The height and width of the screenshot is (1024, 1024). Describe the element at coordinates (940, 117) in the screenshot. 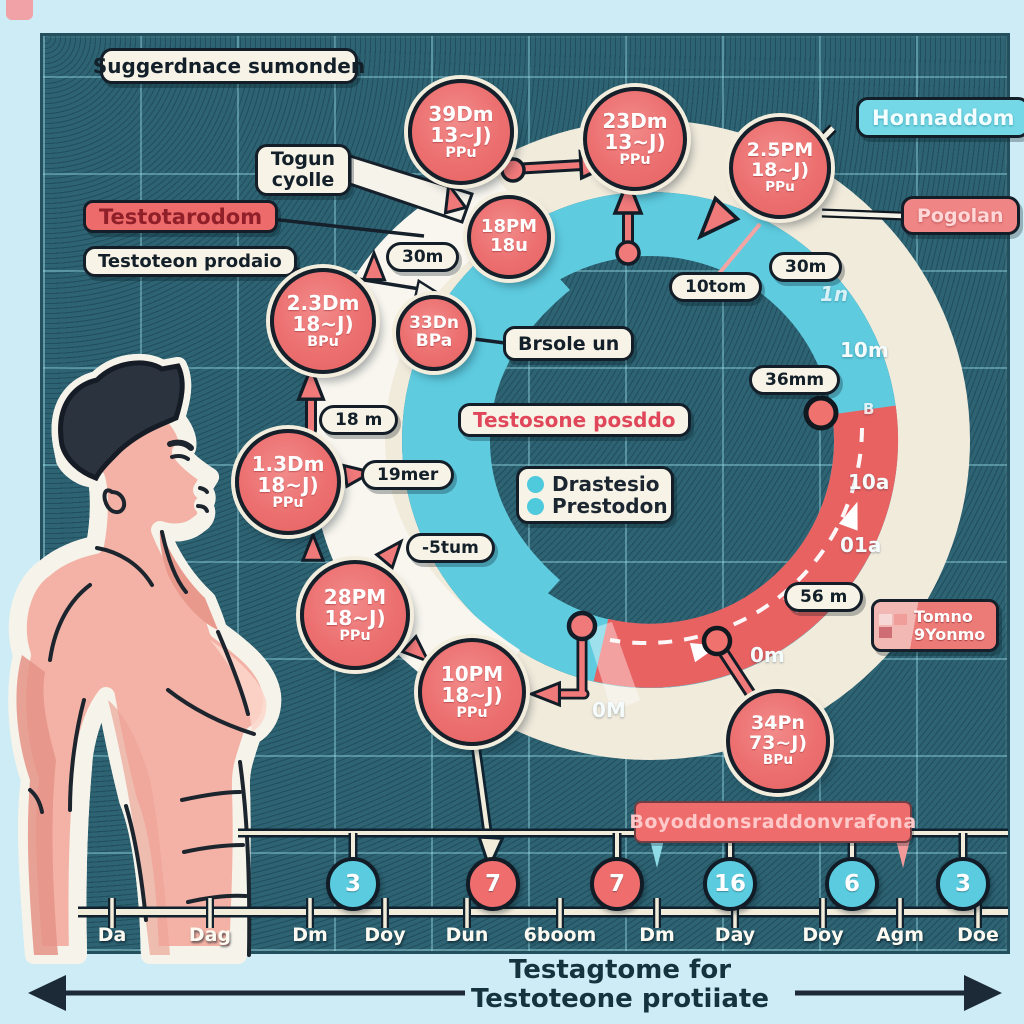

I see `callout-honnaddom: Honnaddom` at that location.